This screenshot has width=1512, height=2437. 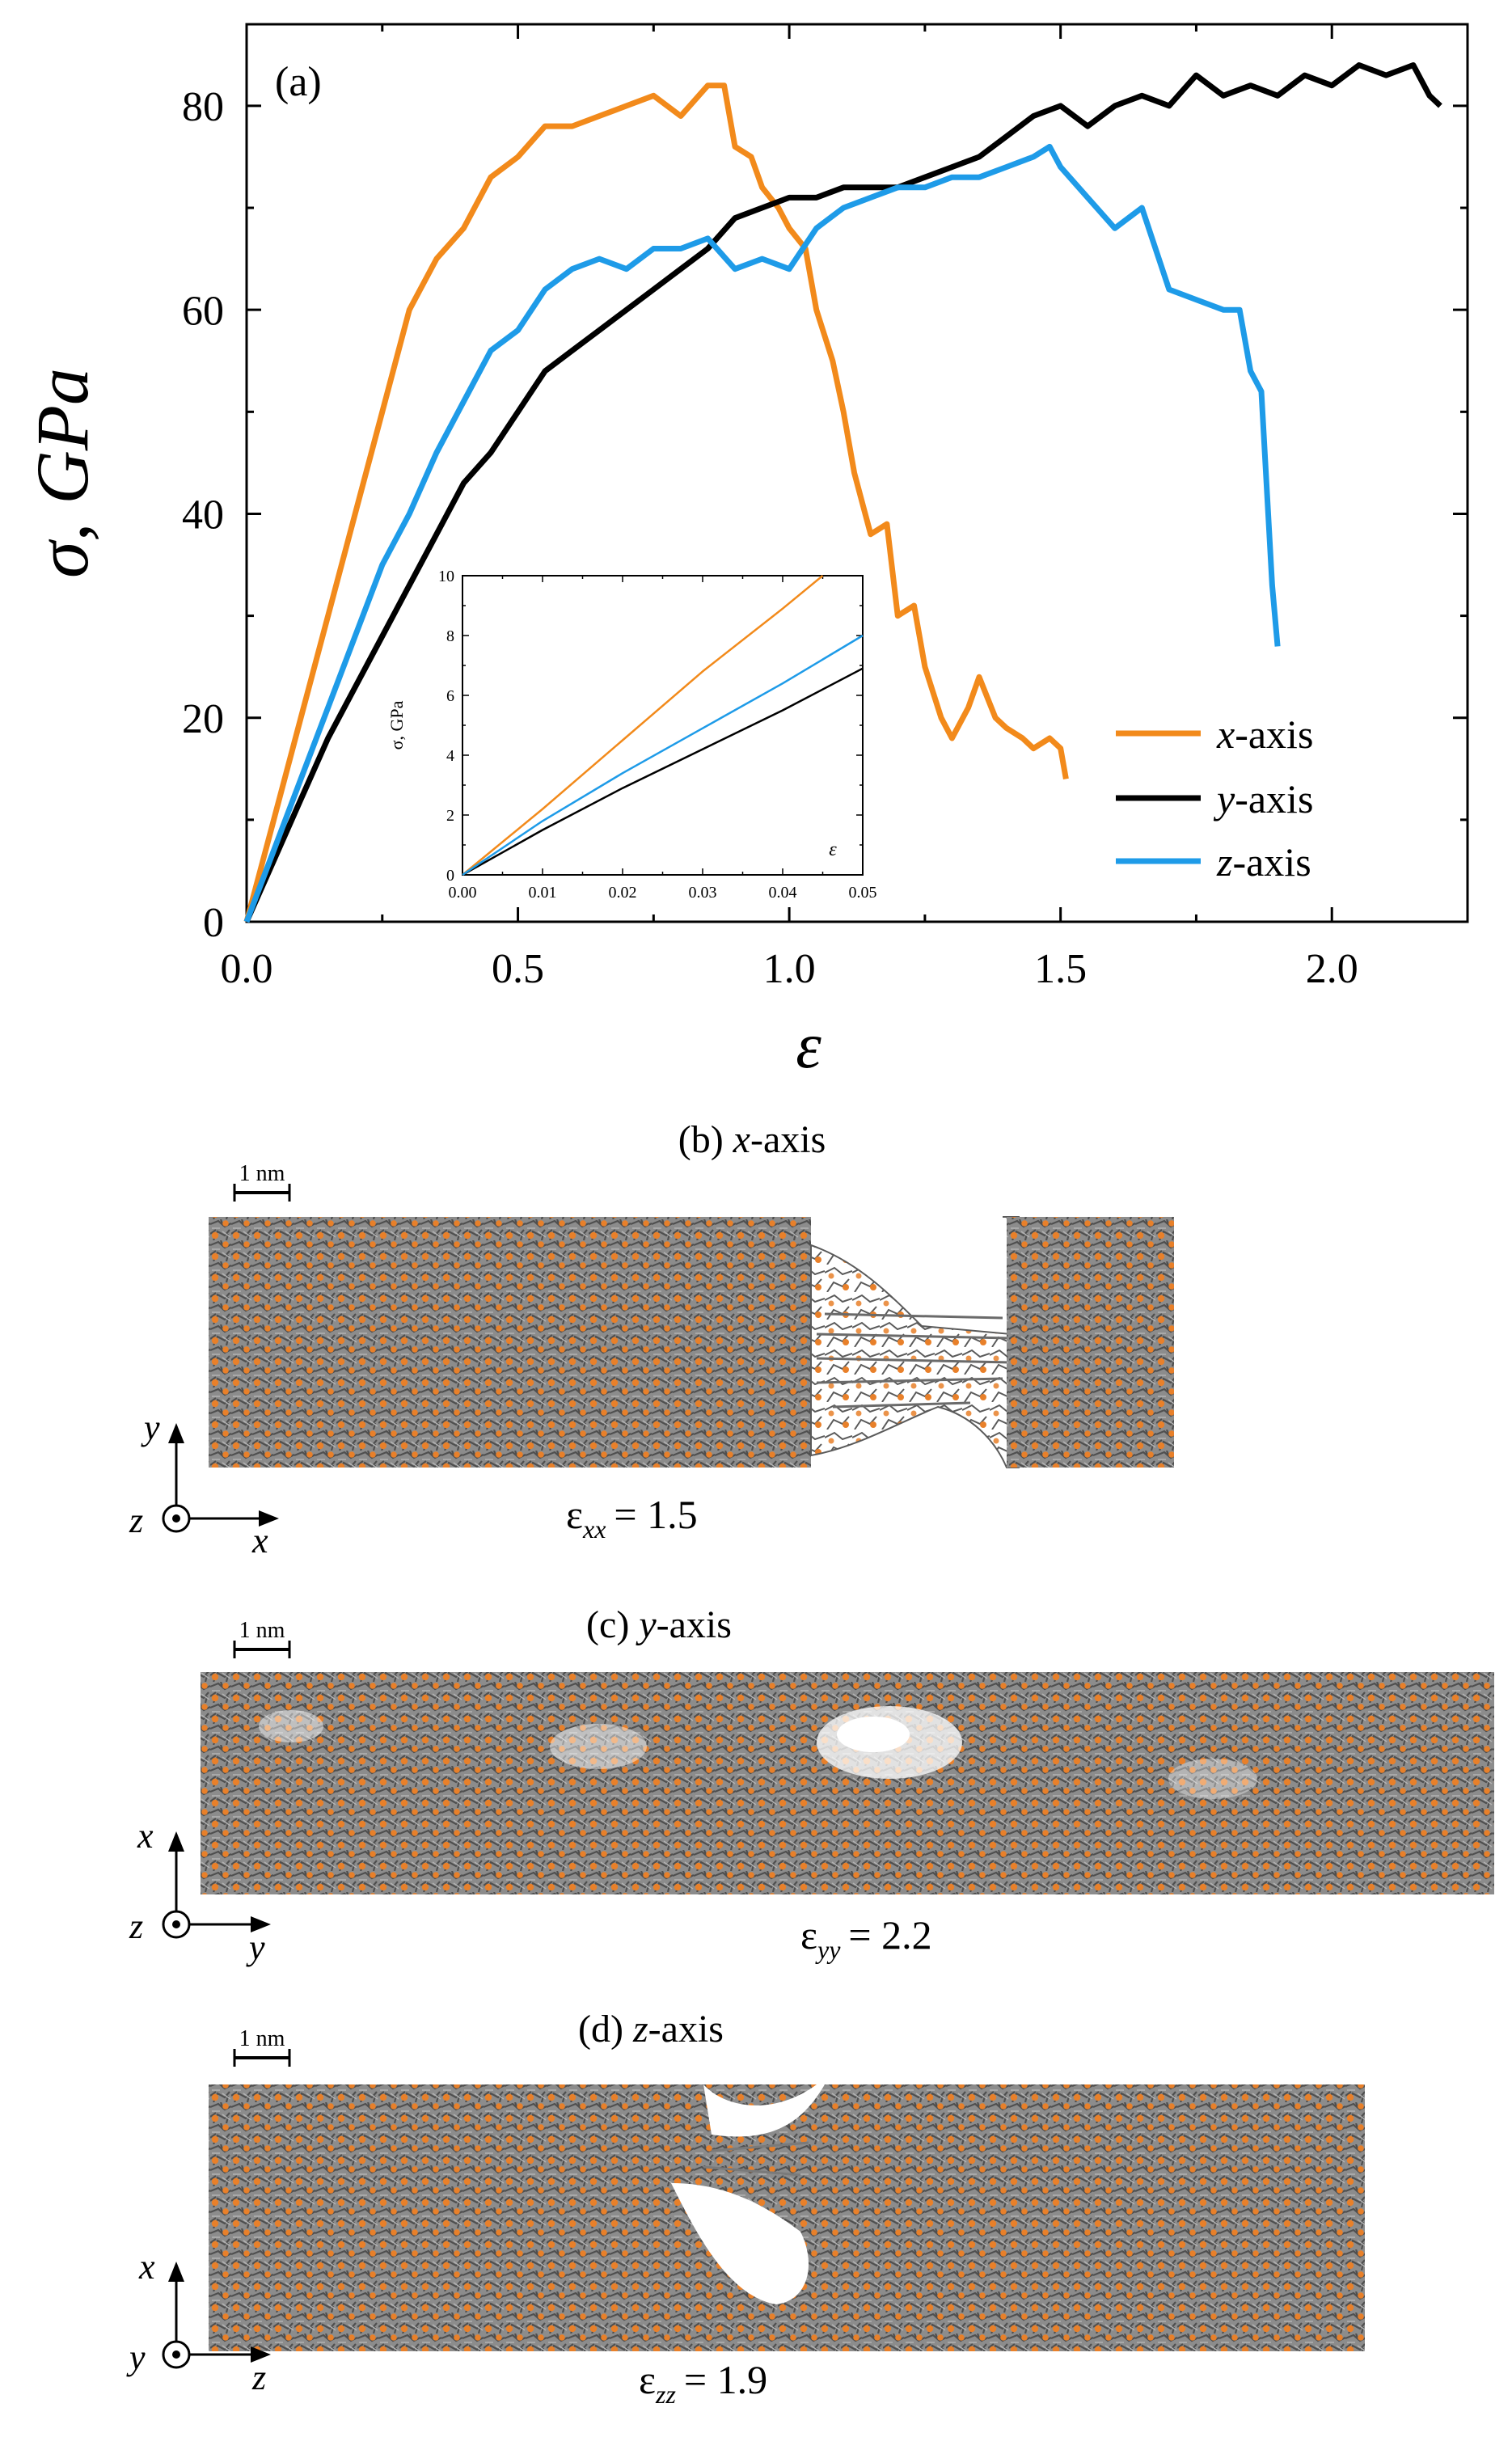 I want to click on x-tick-label: 1.5, so click(x=1060, y=969).